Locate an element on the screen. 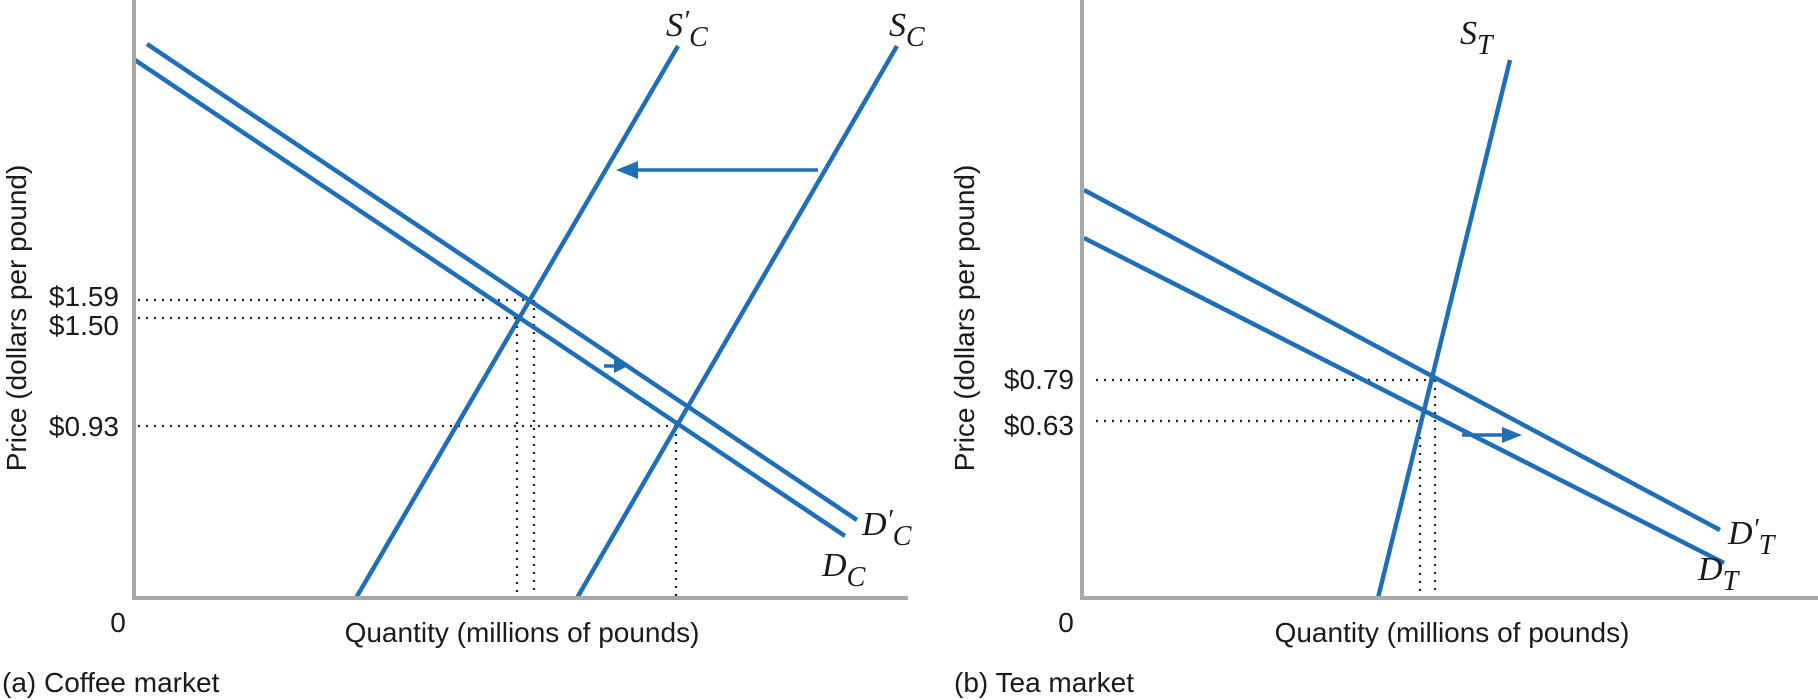 This screenshot has height=700, width=1818. demand-shift-arrow-head-a is located at coordinates (621, 366).